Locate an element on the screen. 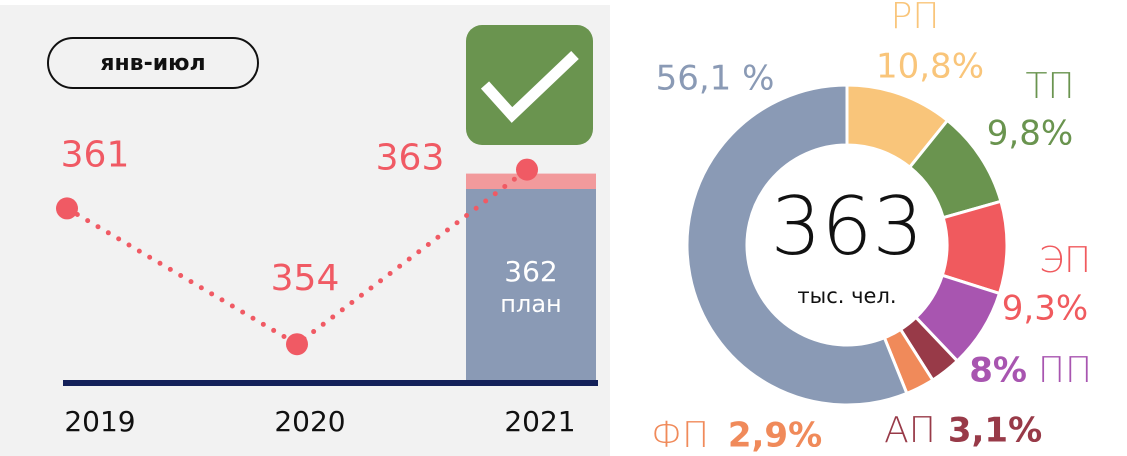  category-label: ФП is located at coordinates (680, 435).